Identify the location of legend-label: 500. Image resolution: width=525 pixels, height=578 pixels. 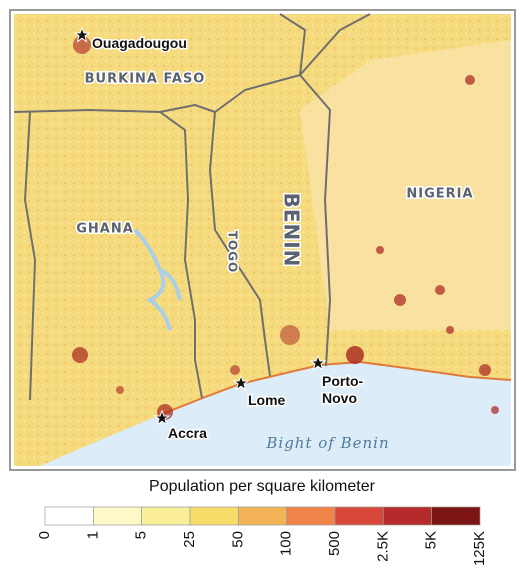
(334, 543).